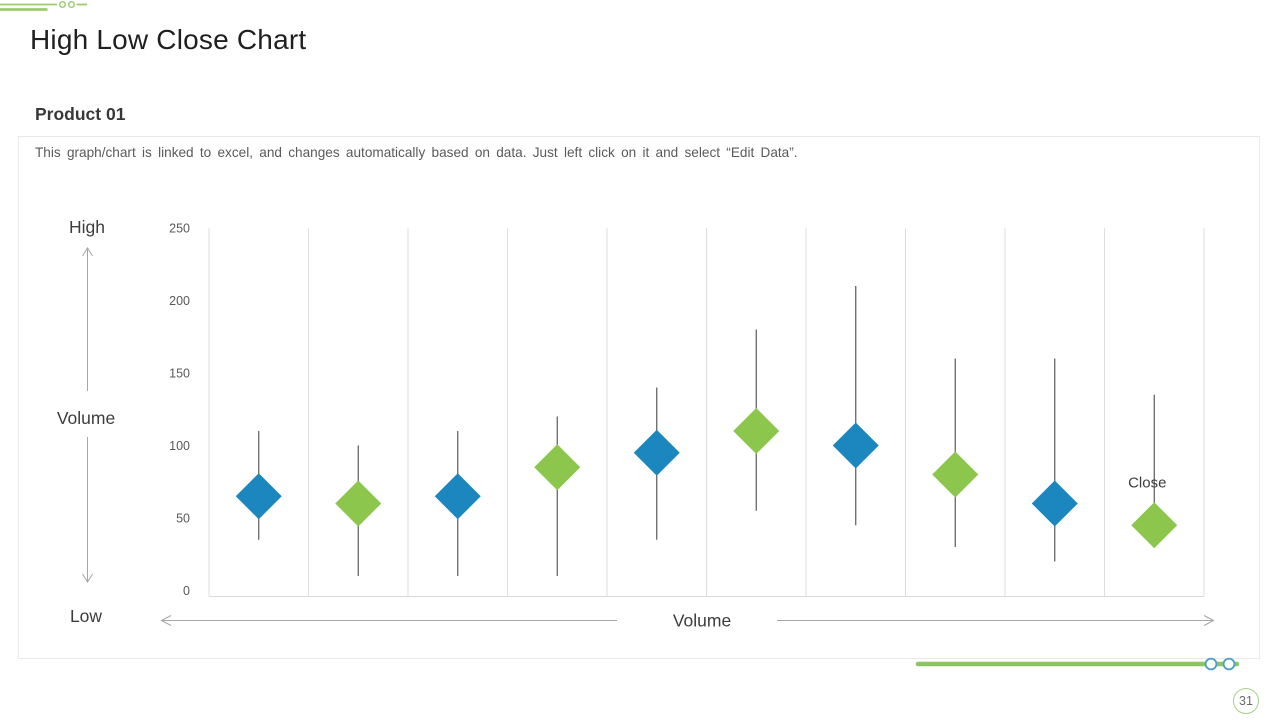 Image resolution: width=1280 pixels, height=720 pixels. Describe the element at coordinates (179, 301) in the screenshot. I see `y-tick-label: 200` at that location.